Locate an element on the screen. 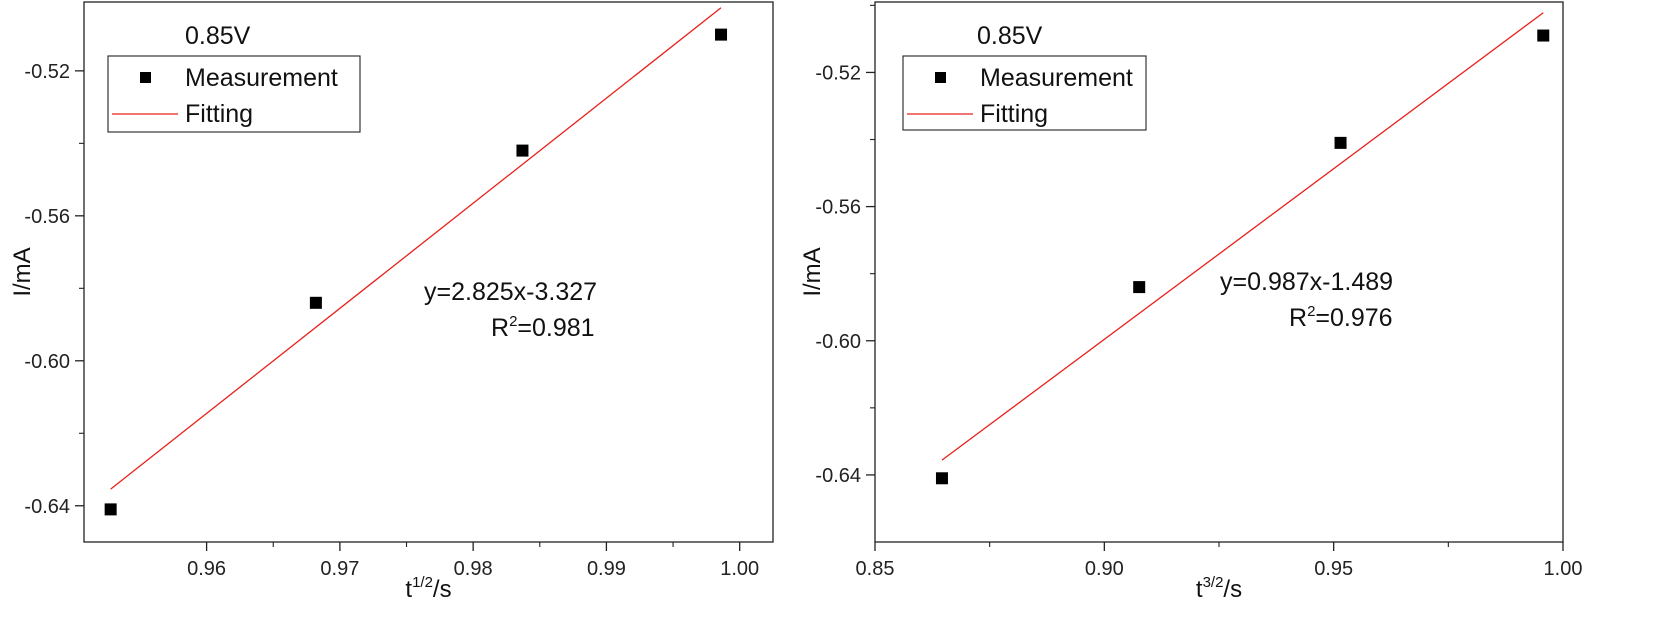 This screenshot has width=1654, height=633. x-tick-label: 0.85 is located at coordinates (875, 569).